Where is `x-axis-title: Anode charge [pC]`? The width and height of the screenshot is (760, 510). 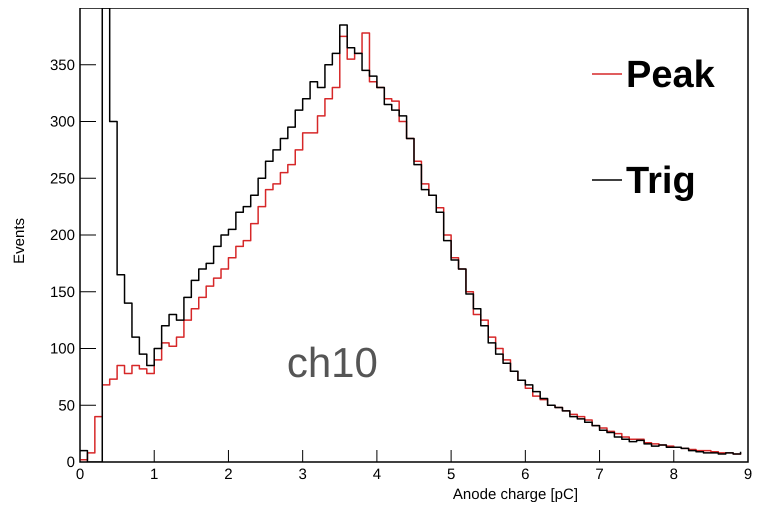 x-axis-title: Anode charge [pC] is located at coordinates (515, 494).